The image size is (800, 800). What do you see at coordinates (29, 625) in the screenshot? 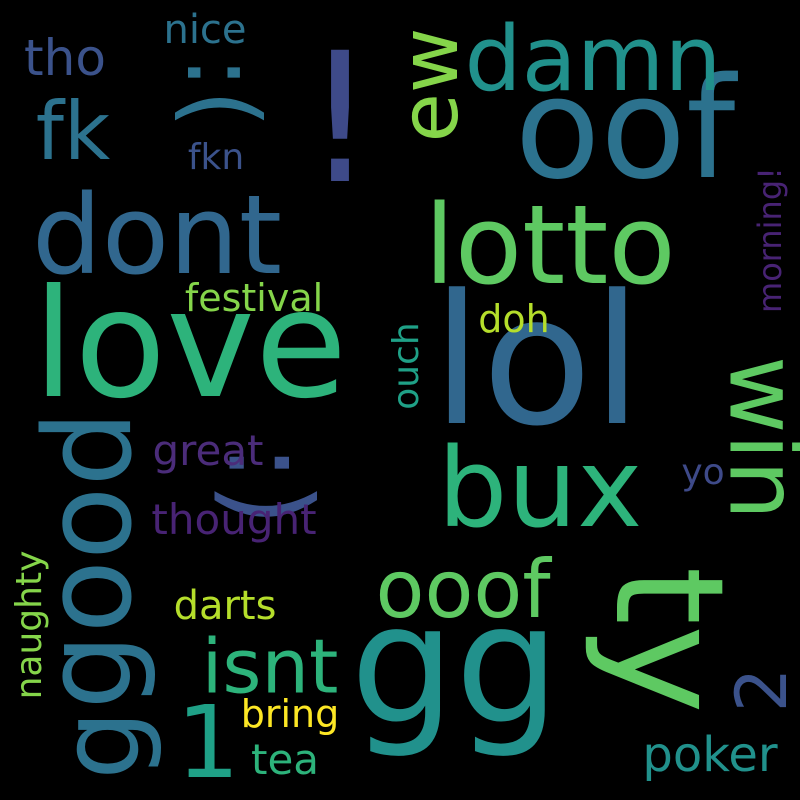
I see `word-naughty: naughty` at bounding box center [29, 625].